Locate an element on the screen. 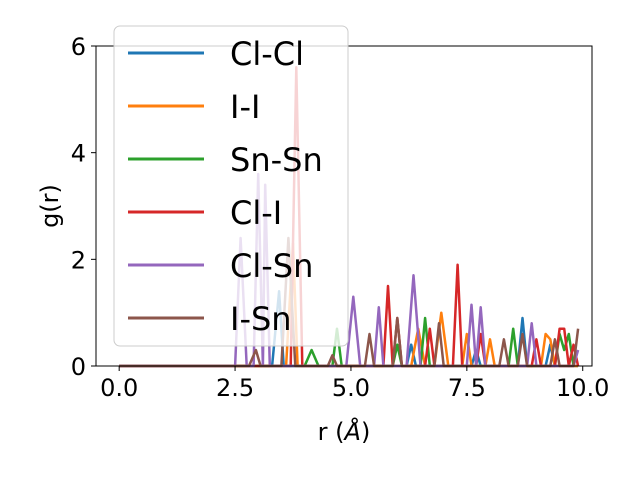 This screenshot has height=480, width=640. legend-label-cl-i: Cl-I is located at coordinates (256, 213).